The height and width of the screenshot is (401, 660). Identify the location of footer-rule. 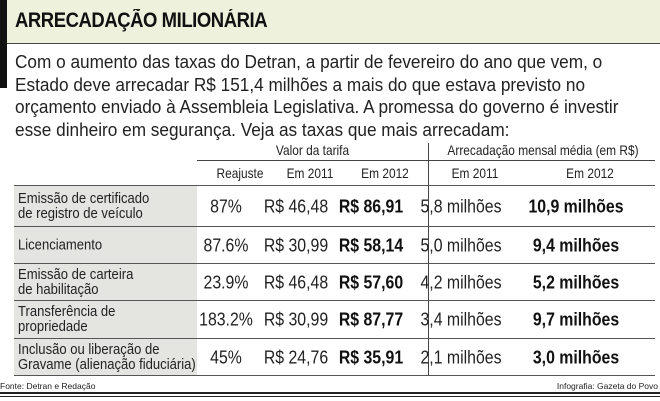
(330, 394).